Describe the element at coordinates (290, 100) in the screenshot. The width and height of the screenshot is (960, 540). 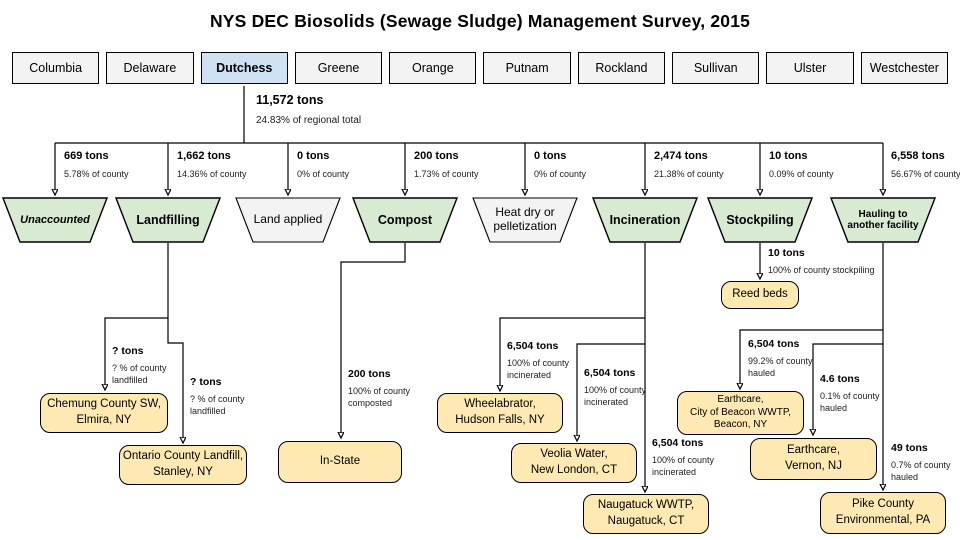
I see `county-total-tons: 11,572 tons` at that location.